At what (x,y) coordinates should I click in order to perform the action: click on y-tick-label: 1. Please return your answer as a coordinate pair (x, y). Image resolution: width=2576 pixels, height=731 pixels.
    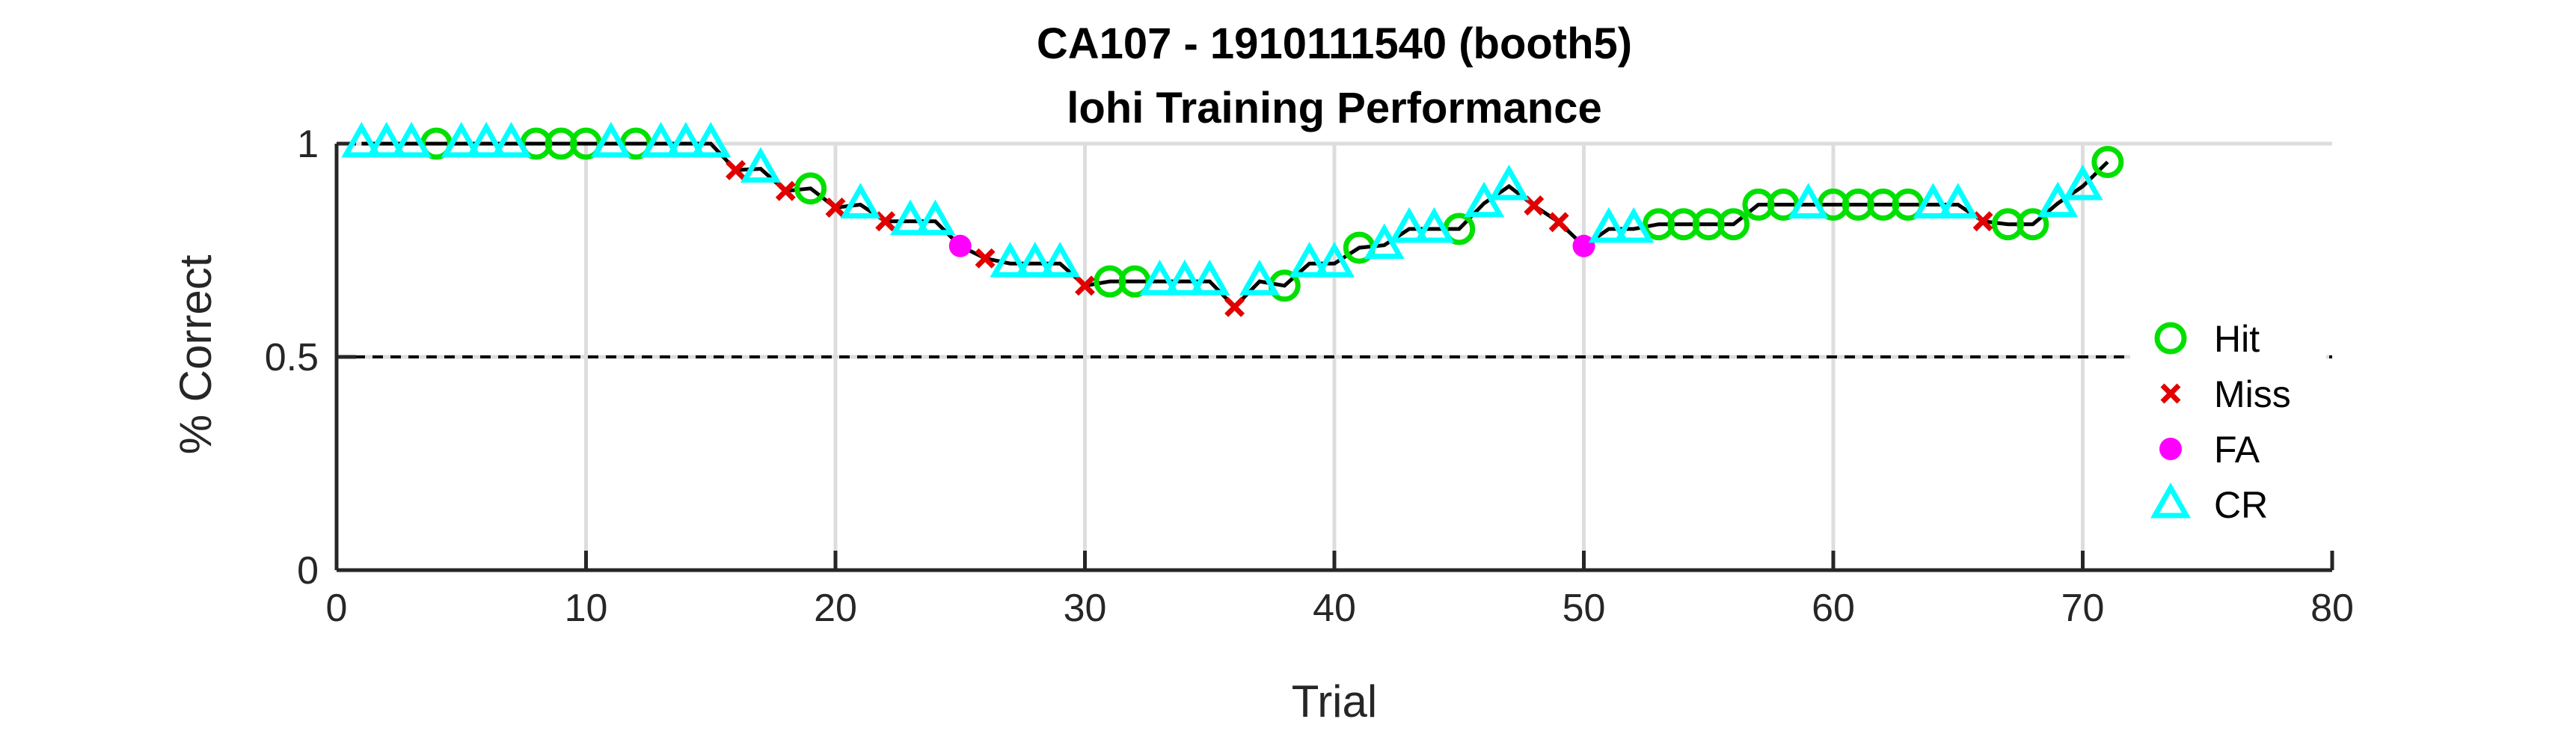
    Looking at the image, I should click on (308, 144).